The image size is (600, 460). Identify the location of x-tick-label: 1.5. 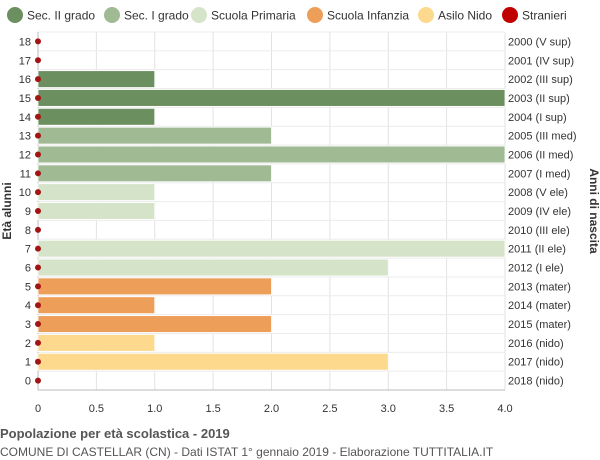
(212, 409).